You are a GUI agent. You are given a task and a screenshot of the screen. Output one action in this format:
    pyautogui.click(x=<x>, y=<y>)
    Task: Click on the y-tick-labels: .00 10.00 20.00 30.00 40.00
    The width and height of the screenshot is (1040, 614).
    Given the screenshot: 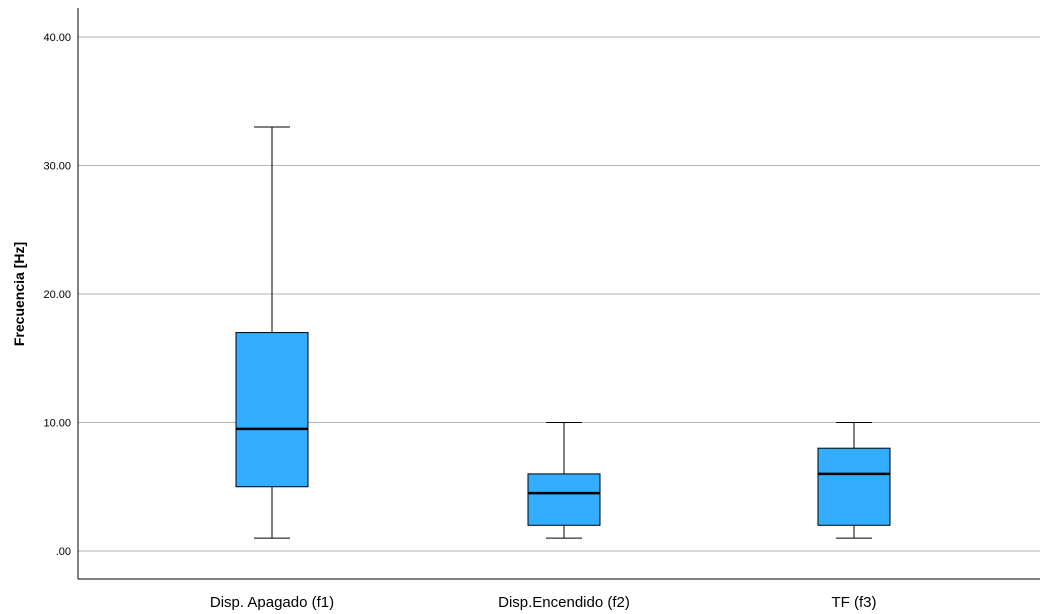 What is the action you would take?
    pyautogui.click(x=57, y=295)
    